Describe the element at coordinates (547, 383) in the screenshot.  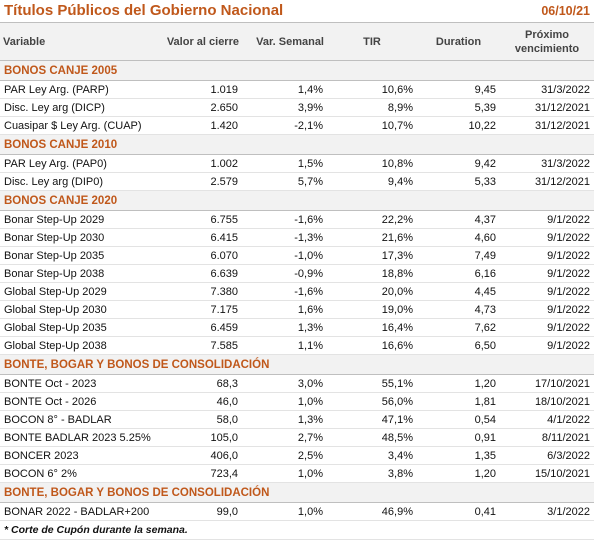
I see `cell-value: 17/10/2021` at that location.